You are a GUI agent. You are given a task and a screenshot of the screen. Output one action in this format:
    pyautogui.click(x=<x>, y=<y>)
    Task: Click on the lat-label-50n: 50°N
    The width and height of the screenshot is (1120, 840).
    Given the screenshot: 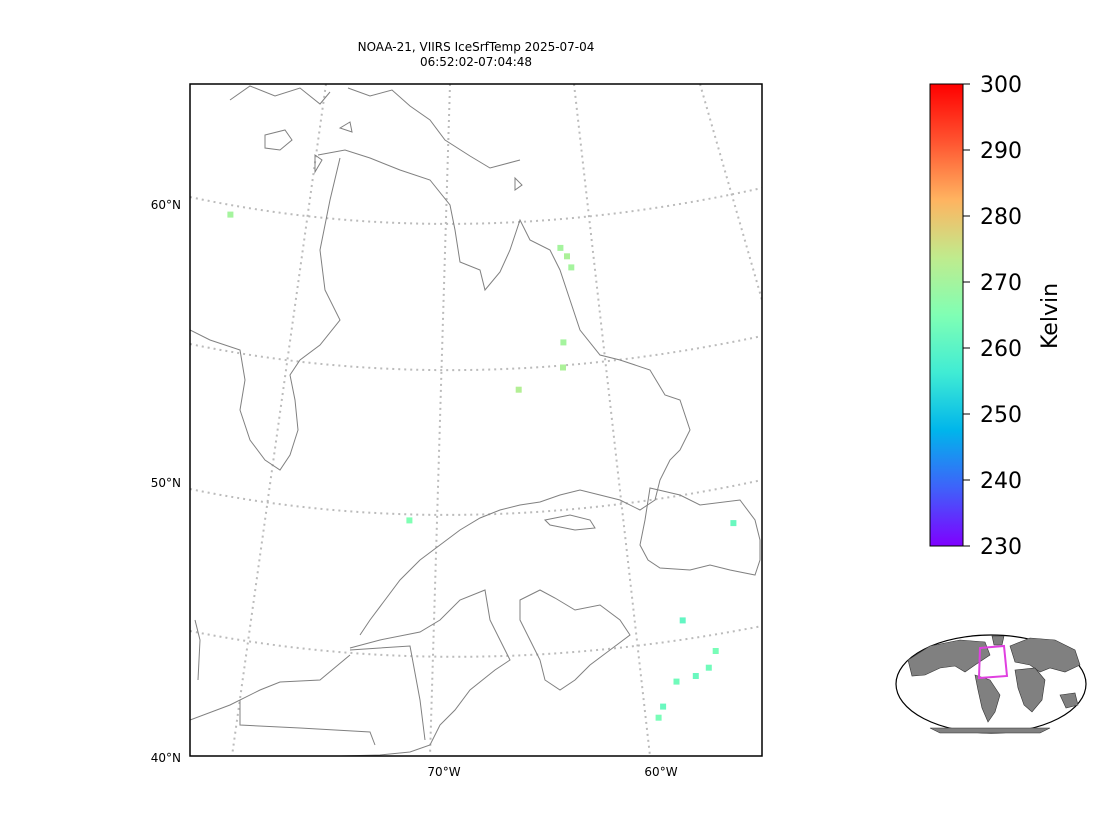 What is the action you would take?
    pyautogui.click(x=166, y=483)
    